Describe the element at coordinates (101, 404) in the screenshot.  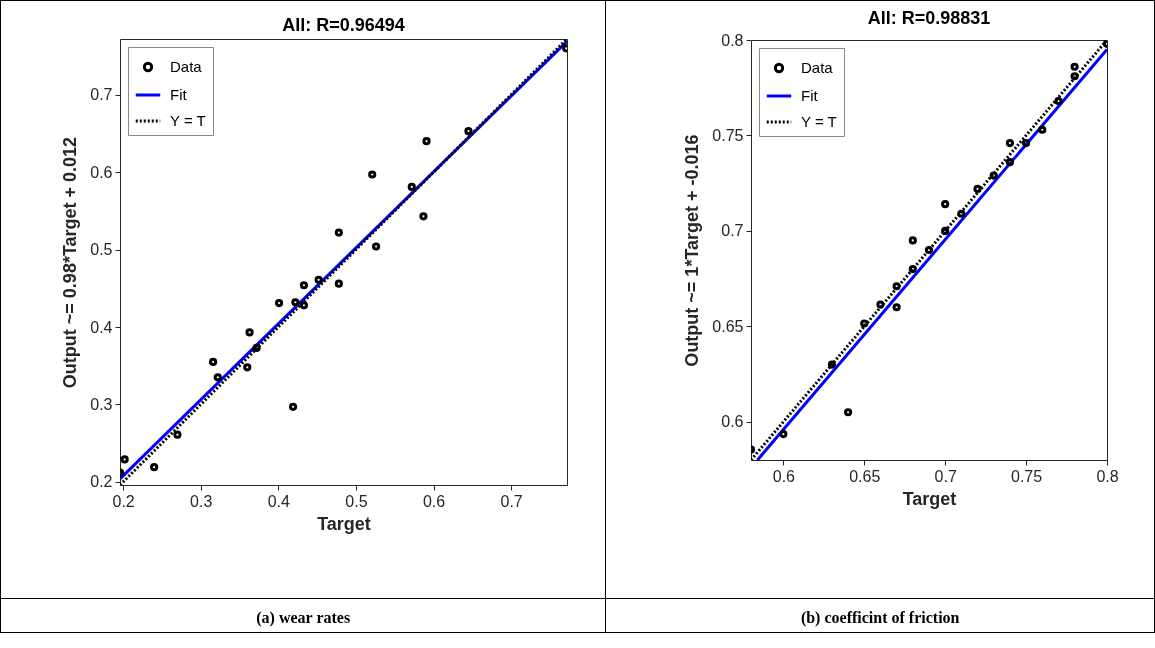
I see `y-tick-label: 0.3` at that location.